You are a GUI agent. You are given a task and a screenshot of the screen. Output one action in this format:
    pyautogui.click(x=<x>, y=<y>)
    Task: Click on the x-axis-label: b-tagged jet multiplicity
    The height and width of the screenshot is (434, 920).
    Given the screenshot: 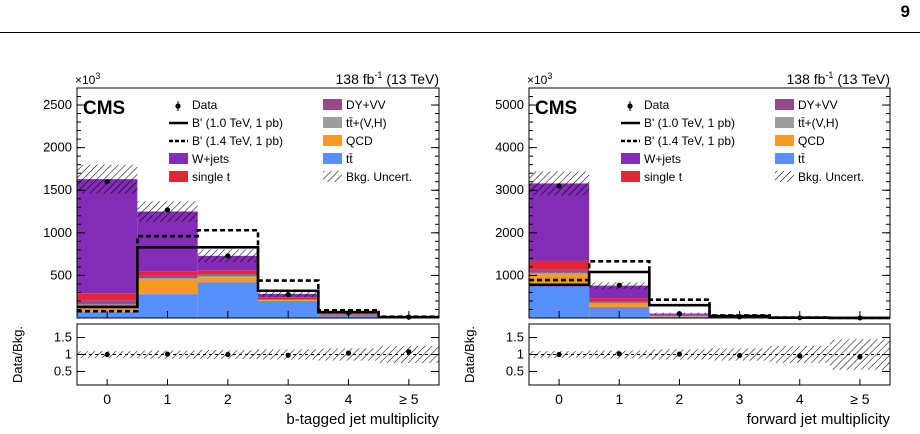 What is the action you would take?
    pyautogui.click(x=362, y=419)
    